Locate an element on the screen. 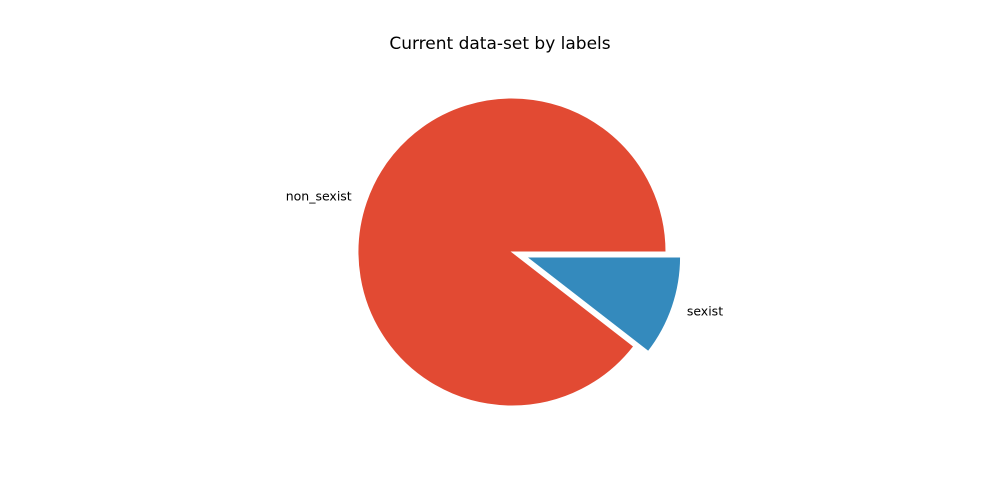 Image resolution: width=1000 pixels, height=500 pixels. pie-slice-sexist is located at coordinates (603, 304).